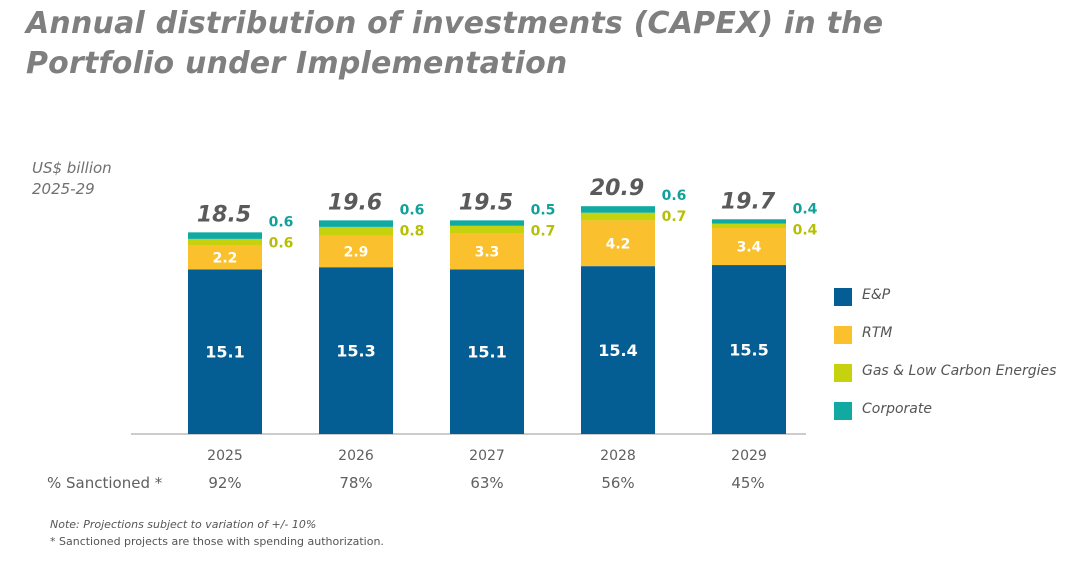 The width and height of the screenshot is (1068, 563). What do you see at coordinates (297, 63) in the screenshot?
I see `chart-title-line-2: Portfolio under Implementation` at bounding box center [297, 63].